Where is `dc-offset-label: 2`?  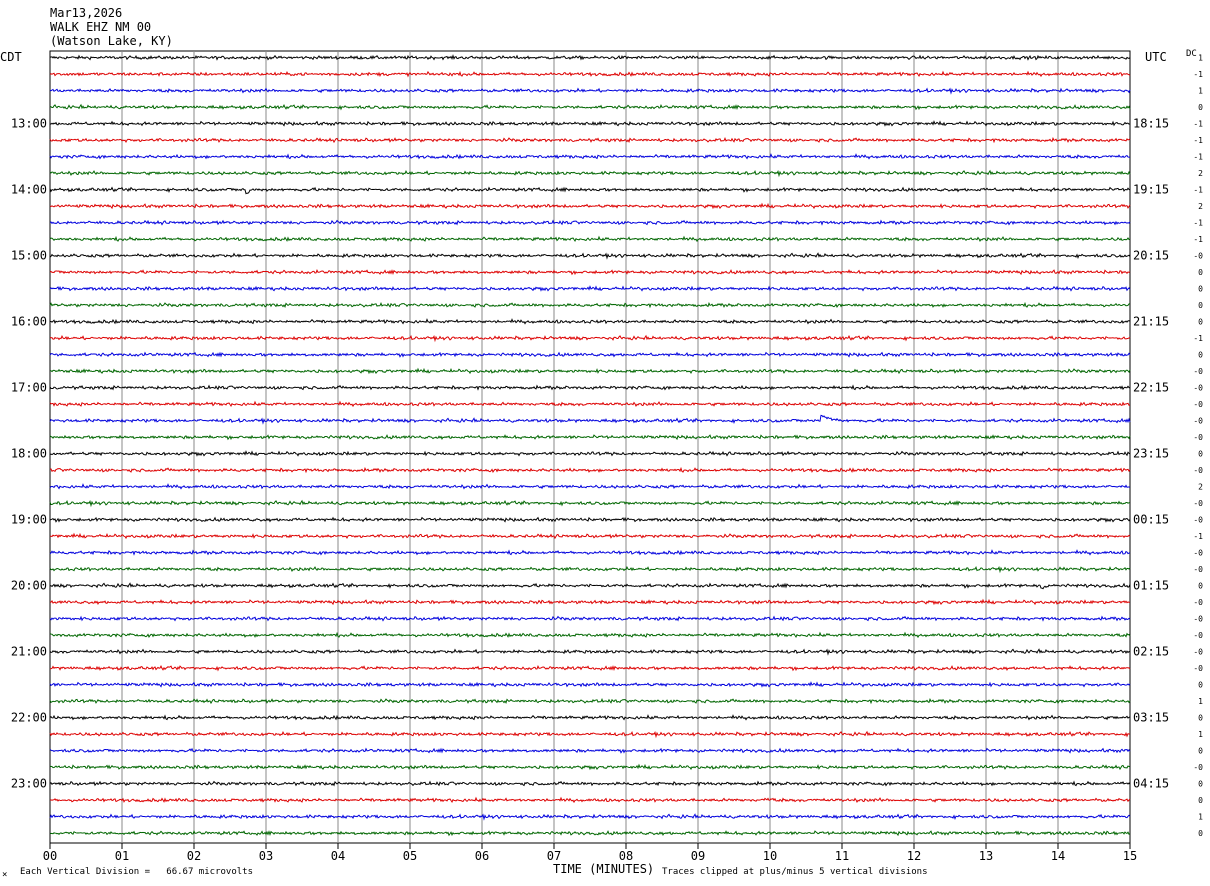 dc-offset-label: 2 is located at coordinates (1200, 206).